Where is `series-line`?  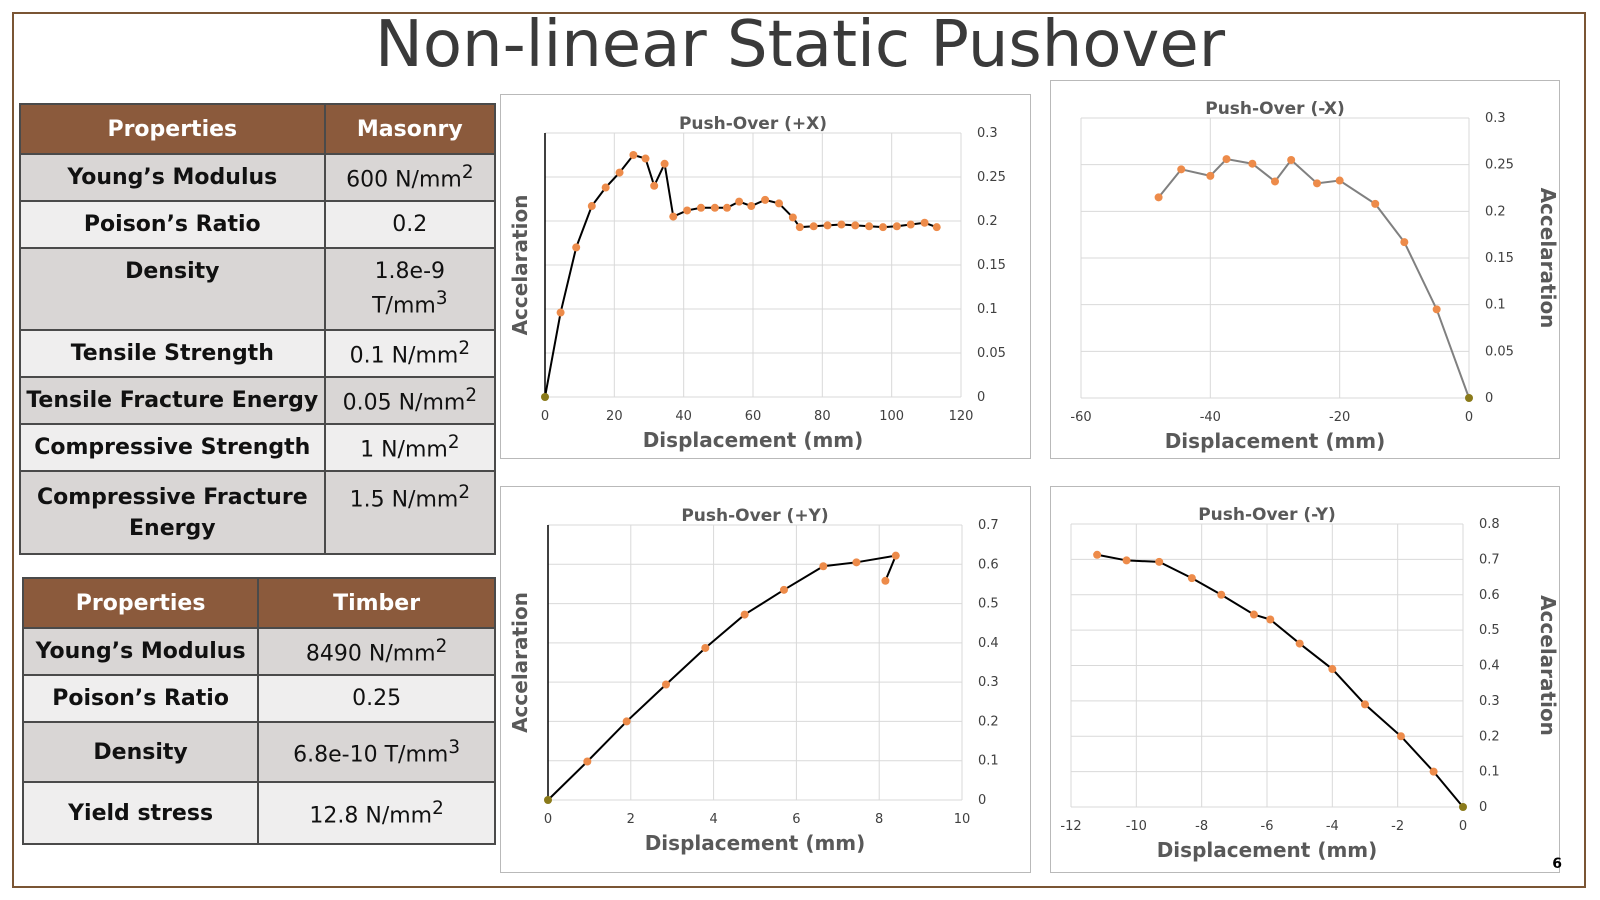
series-line is located at coordinates (741, 275).